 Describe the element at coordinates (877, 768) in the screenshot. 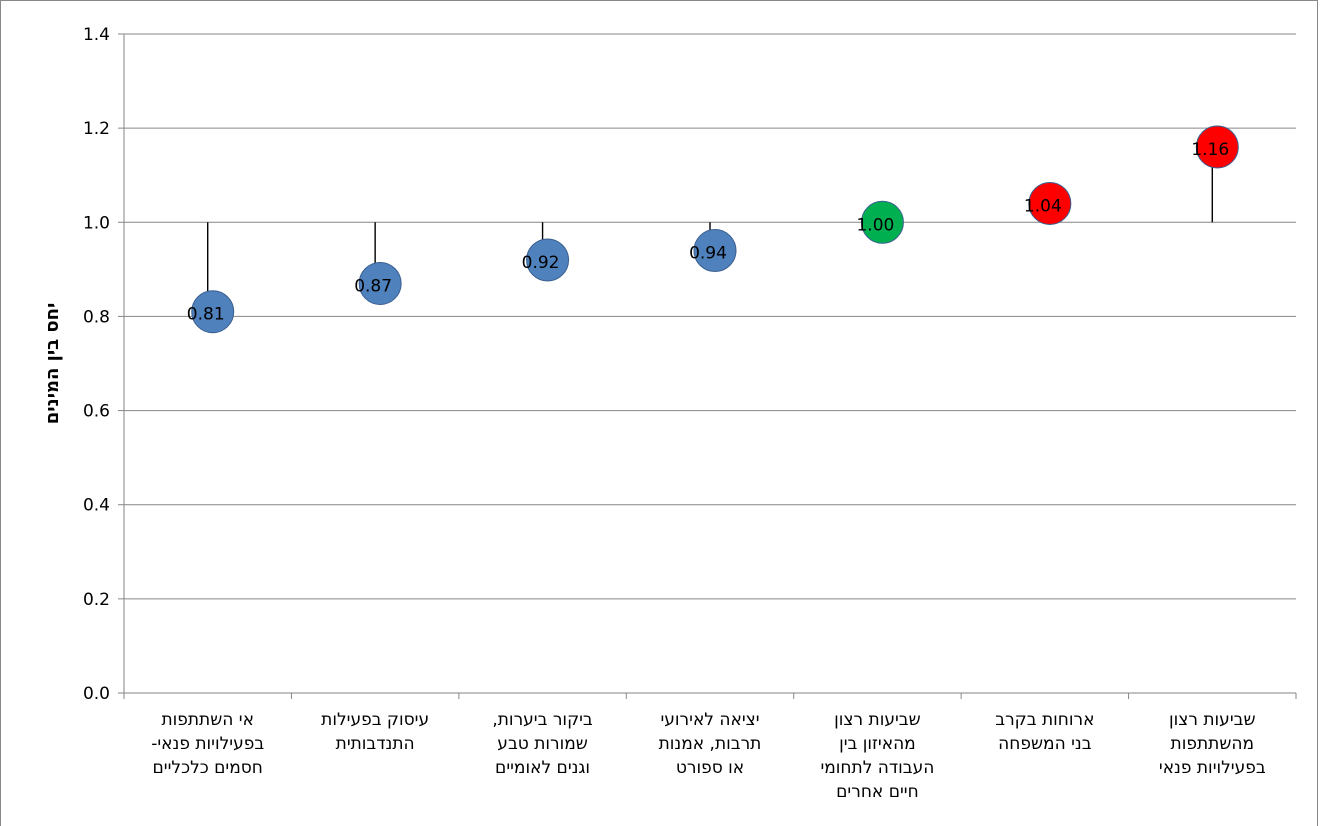

I see `category-label-line: העבודה לתחומי` at that location.